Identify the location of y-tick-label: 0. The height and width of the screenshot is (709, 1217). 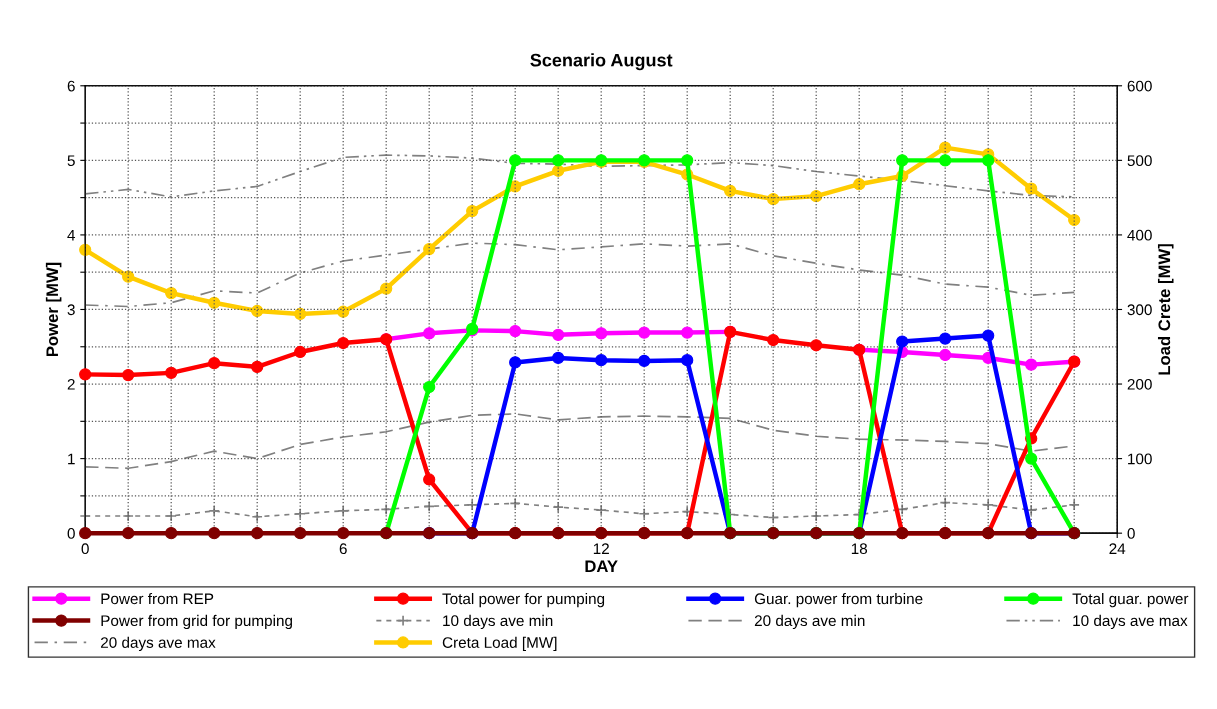
(71, 533).